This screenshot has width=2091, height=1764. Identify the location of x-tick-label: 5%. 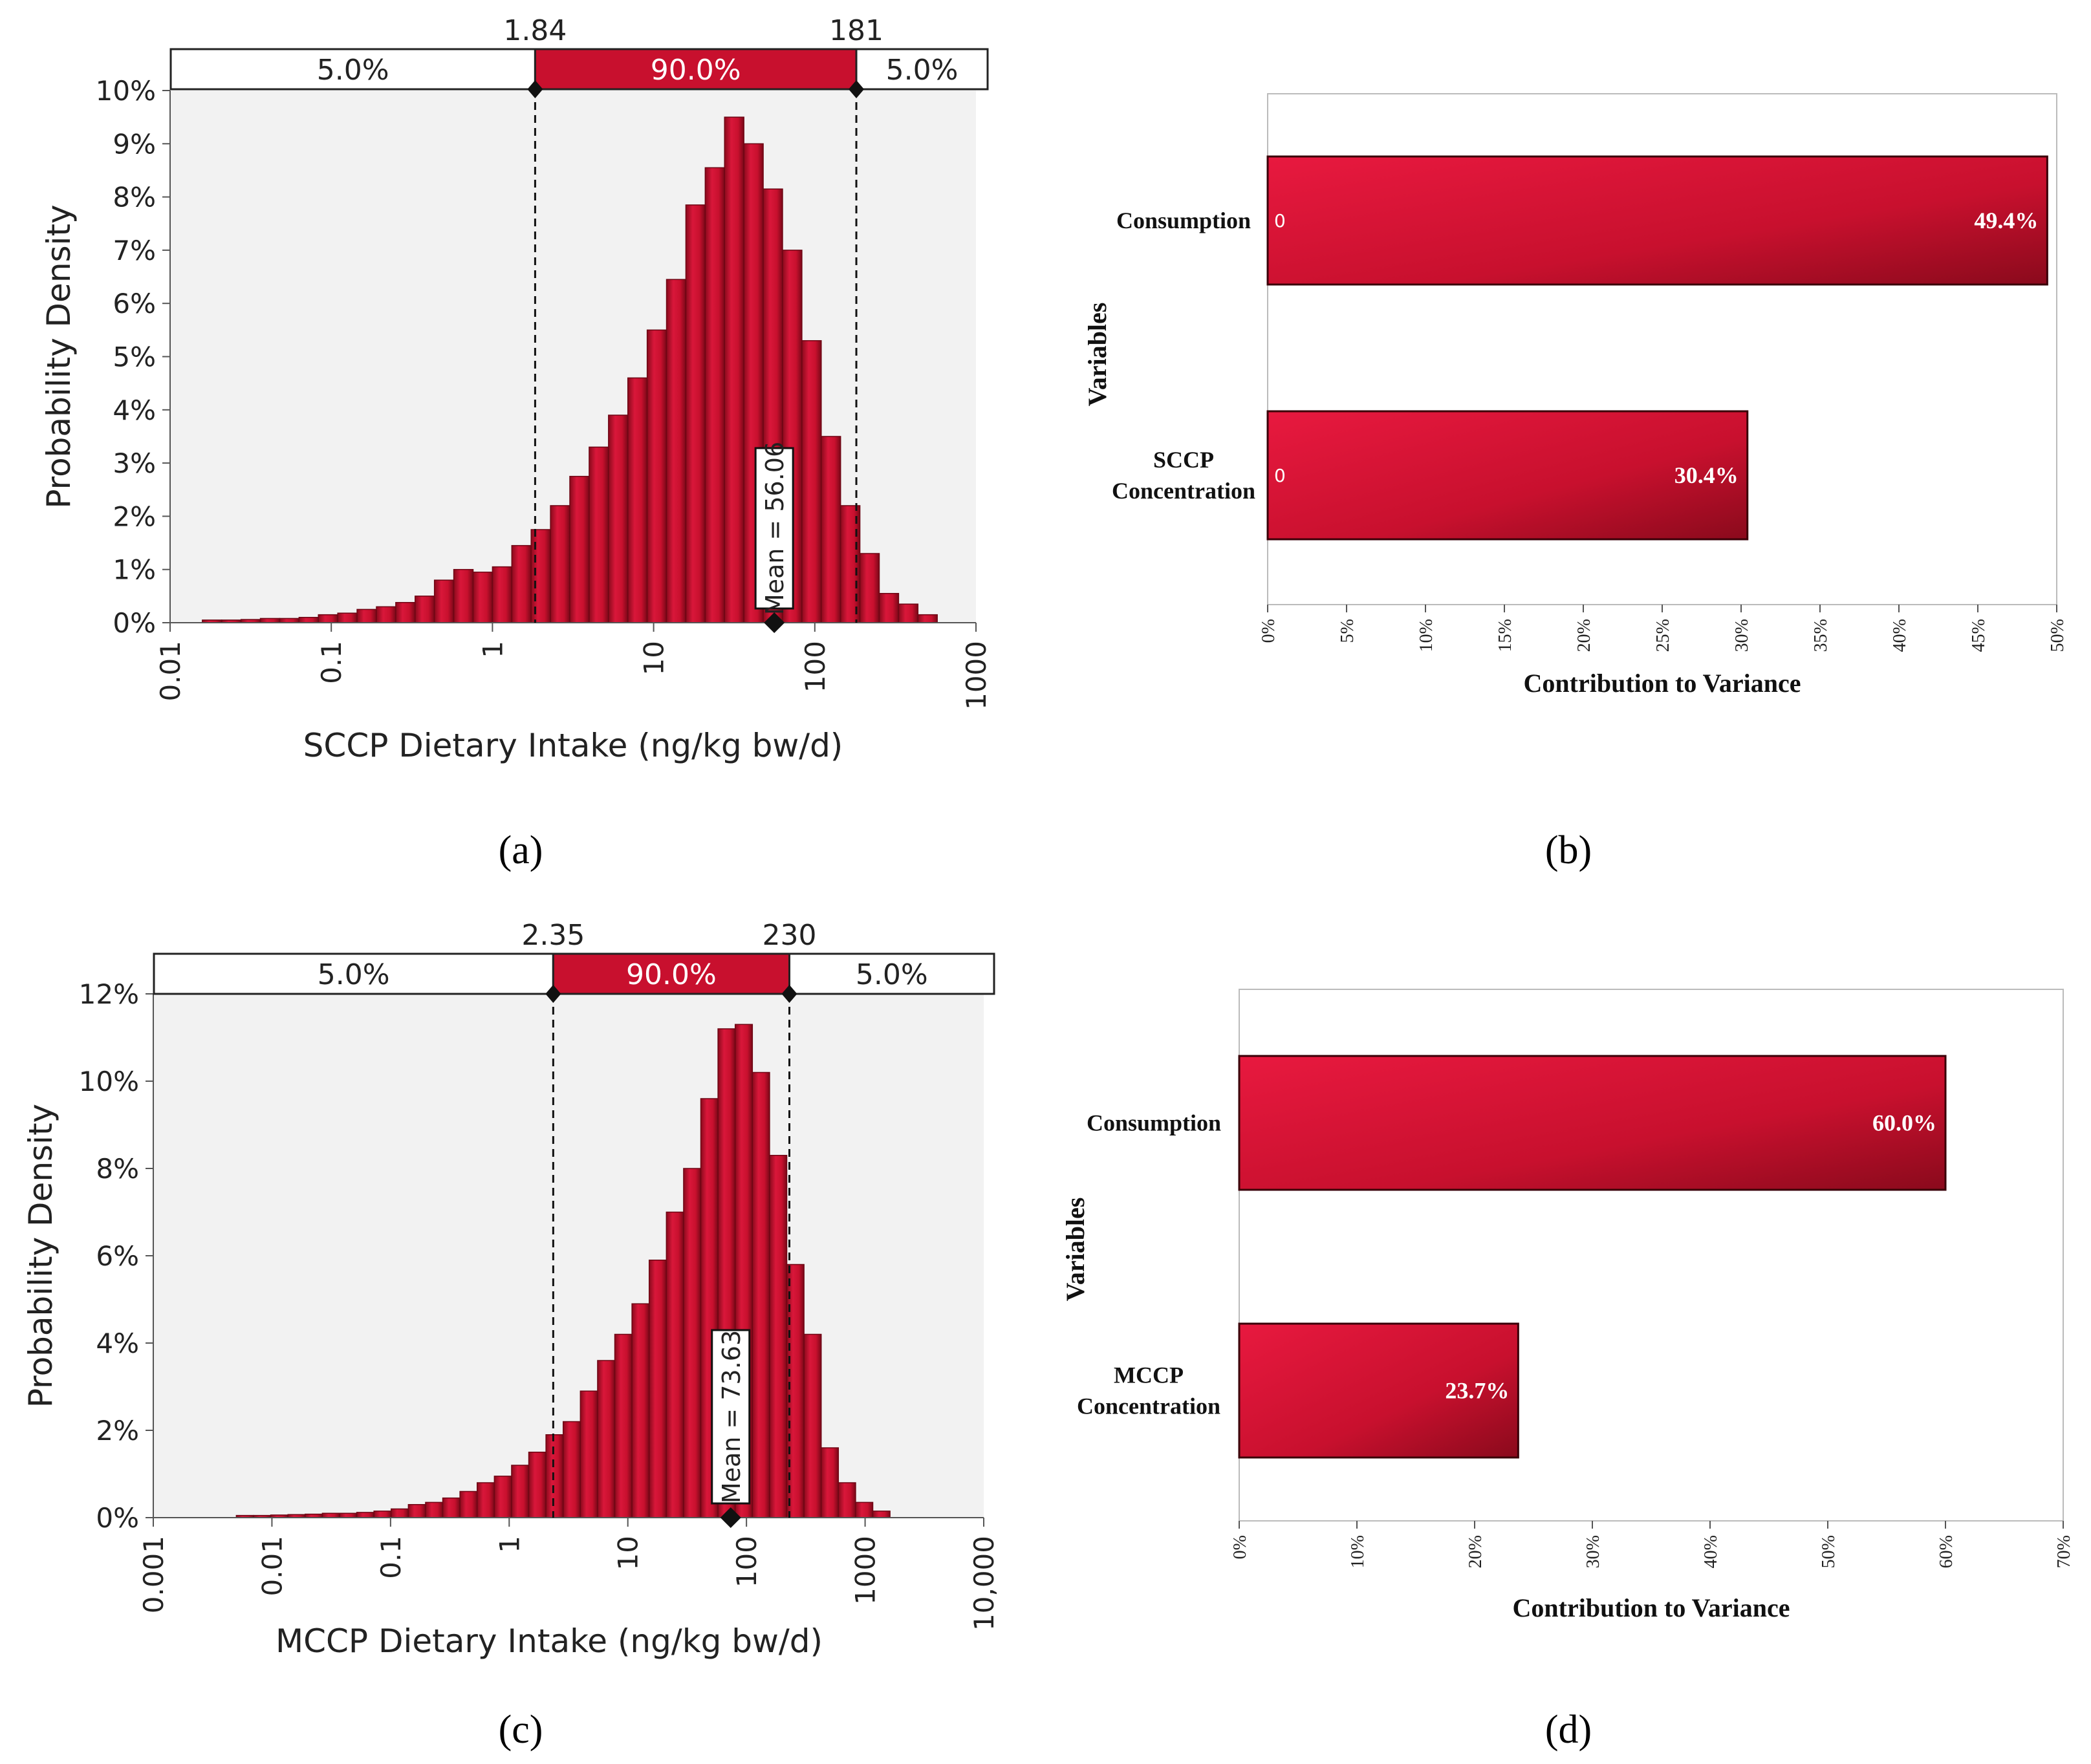
(1348, 631).